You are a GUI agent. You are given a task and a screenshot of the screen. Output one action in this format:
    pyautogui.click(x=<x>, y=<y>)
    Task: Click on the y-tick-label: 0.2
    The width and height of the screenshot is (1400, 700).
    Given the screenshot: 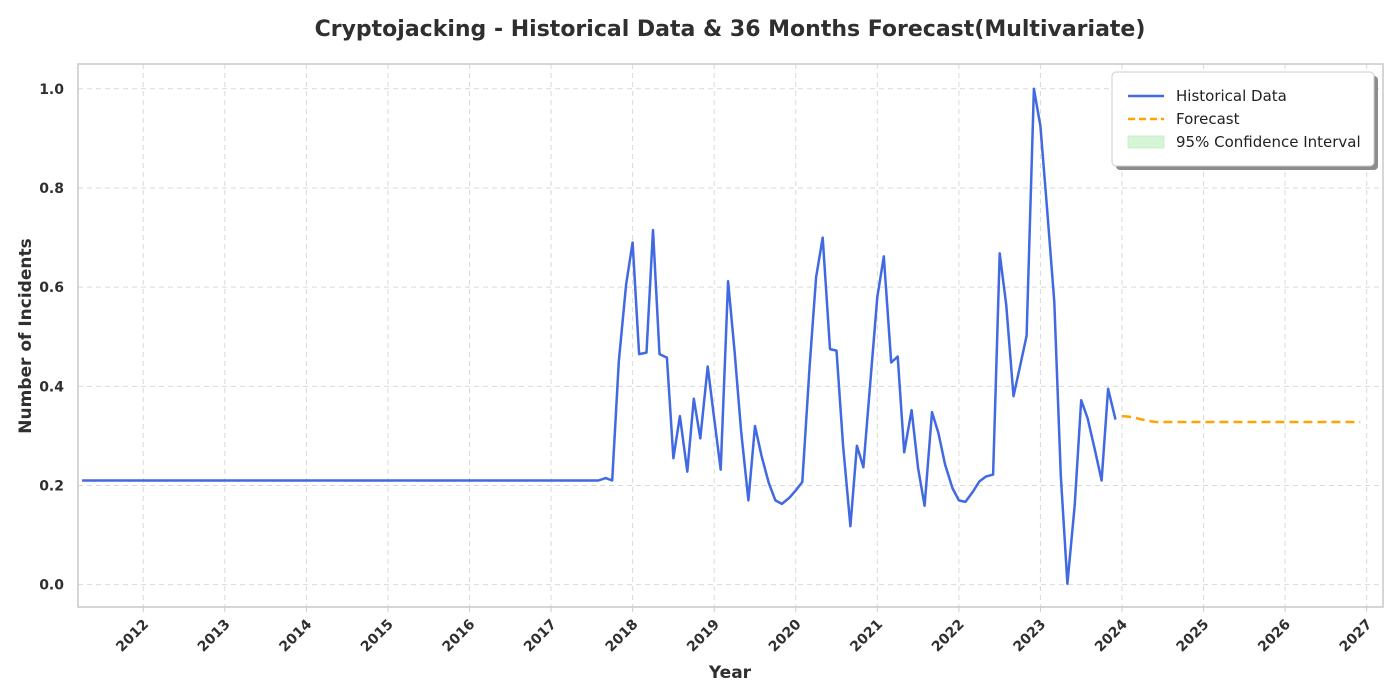 What is the action you would take?
    pyautogui.click(x=51, y=487)
    